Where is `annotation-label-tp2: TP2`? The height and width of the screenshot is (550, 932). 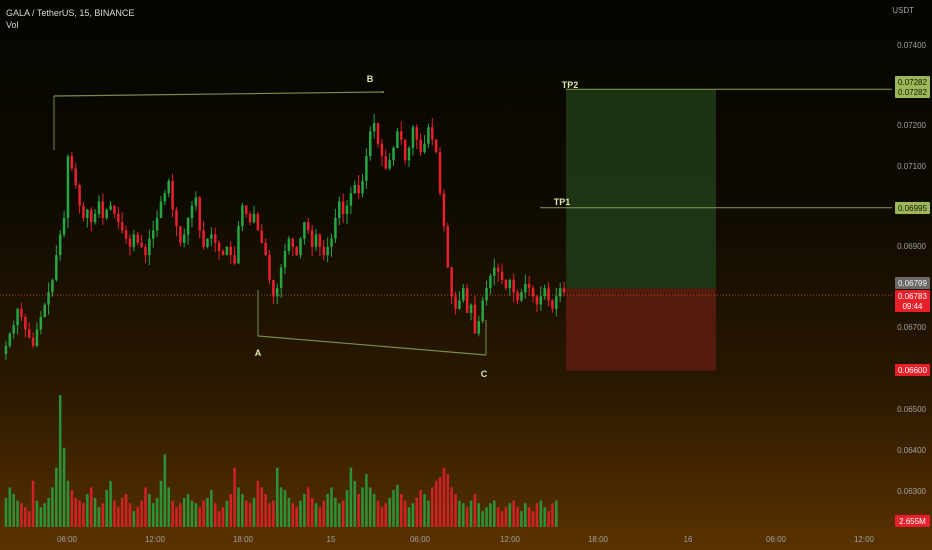 annotation-label-tp2: TP2 is located at coordinates (570, 85).